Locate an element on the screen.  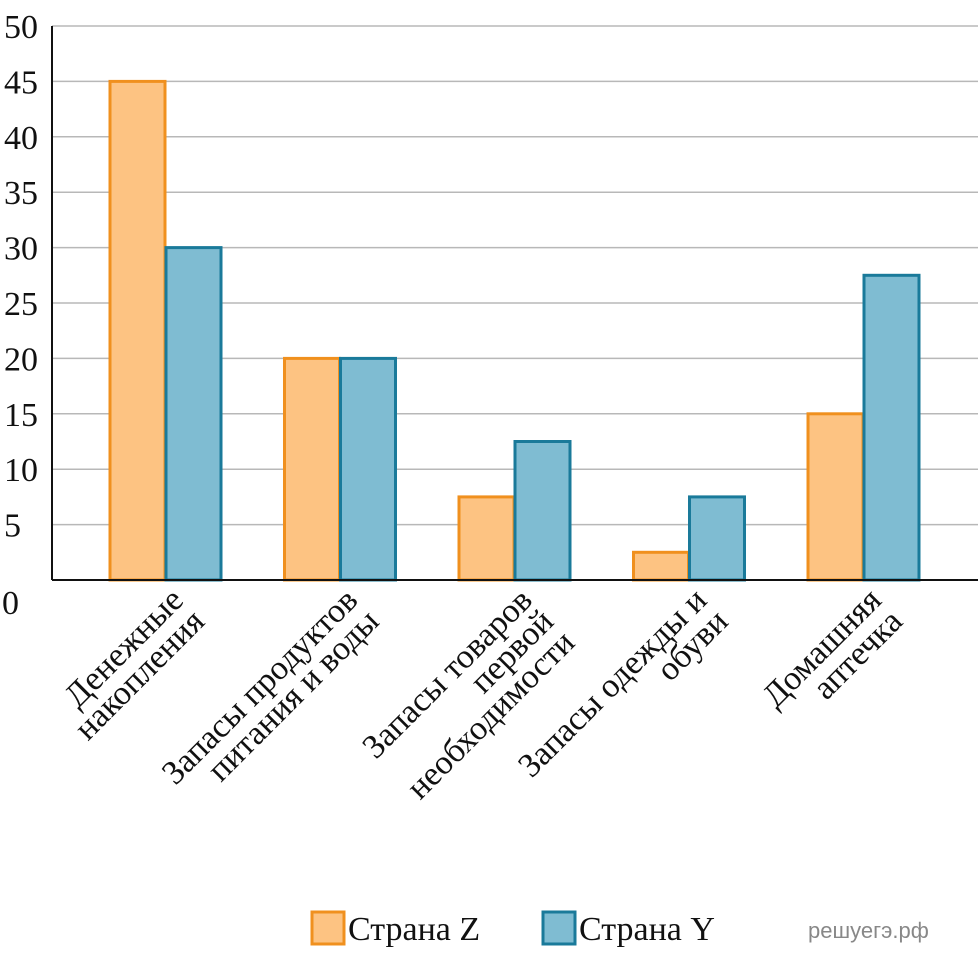
x-tick-label: Денежныенакопления is located at coordinates (129, 664).